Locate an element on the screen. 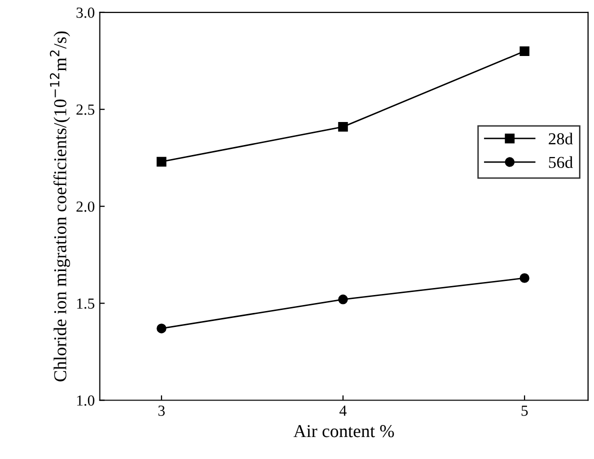 Image resolution: width=594 pixels, height=459 pixels. legend-label: 28d is located at coordinates (560, 138).